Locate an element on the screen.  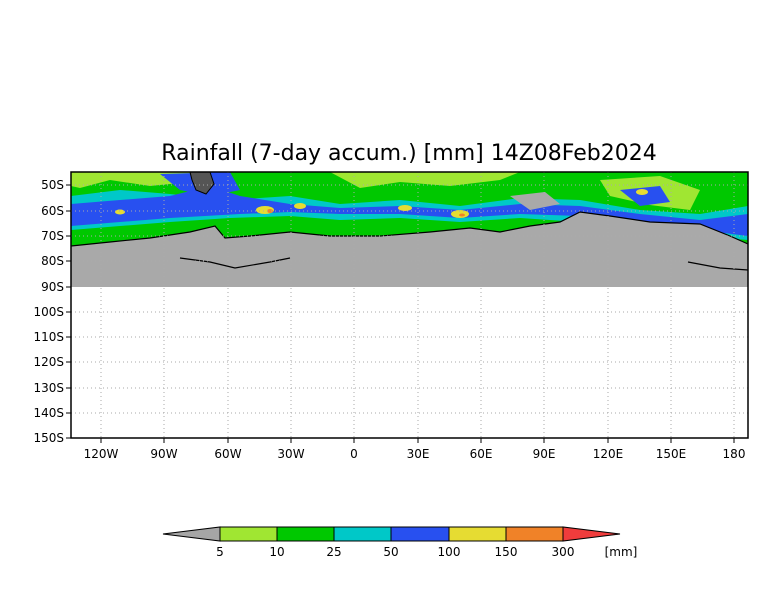
colorbar-label: 10 is located at coordinates (276, 552).